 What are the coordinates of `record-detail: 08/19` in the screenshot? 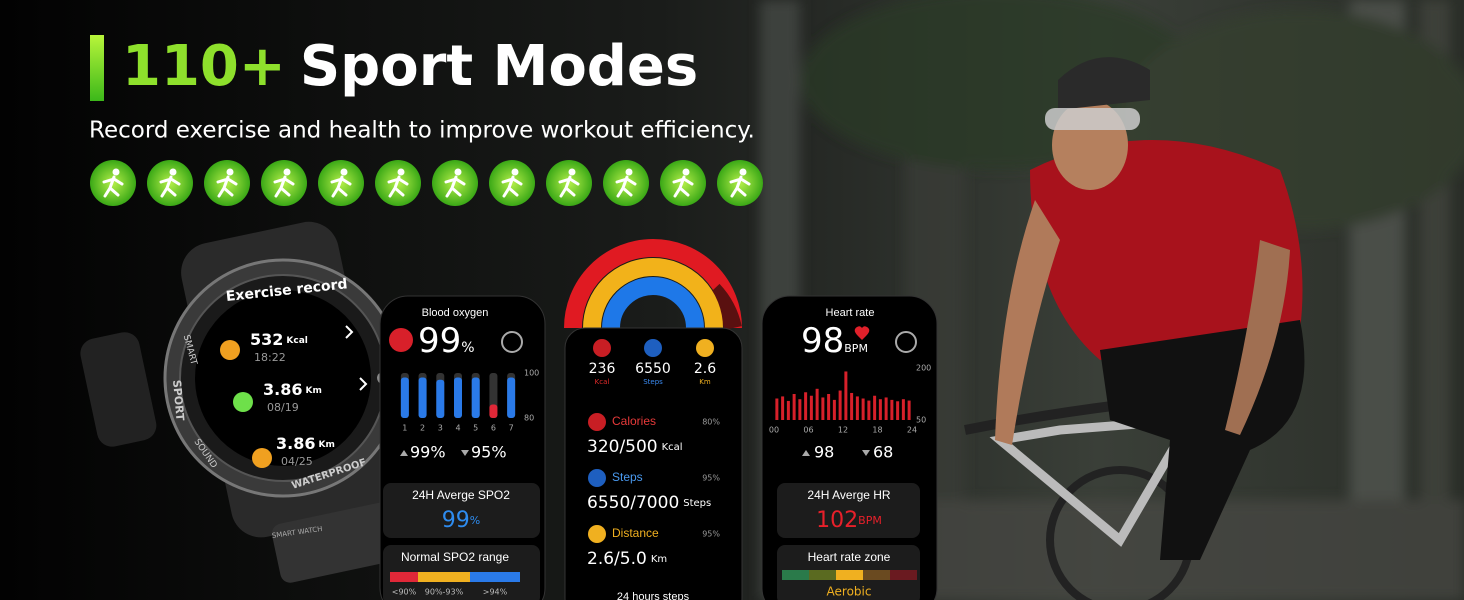 It's located at (283, 407).